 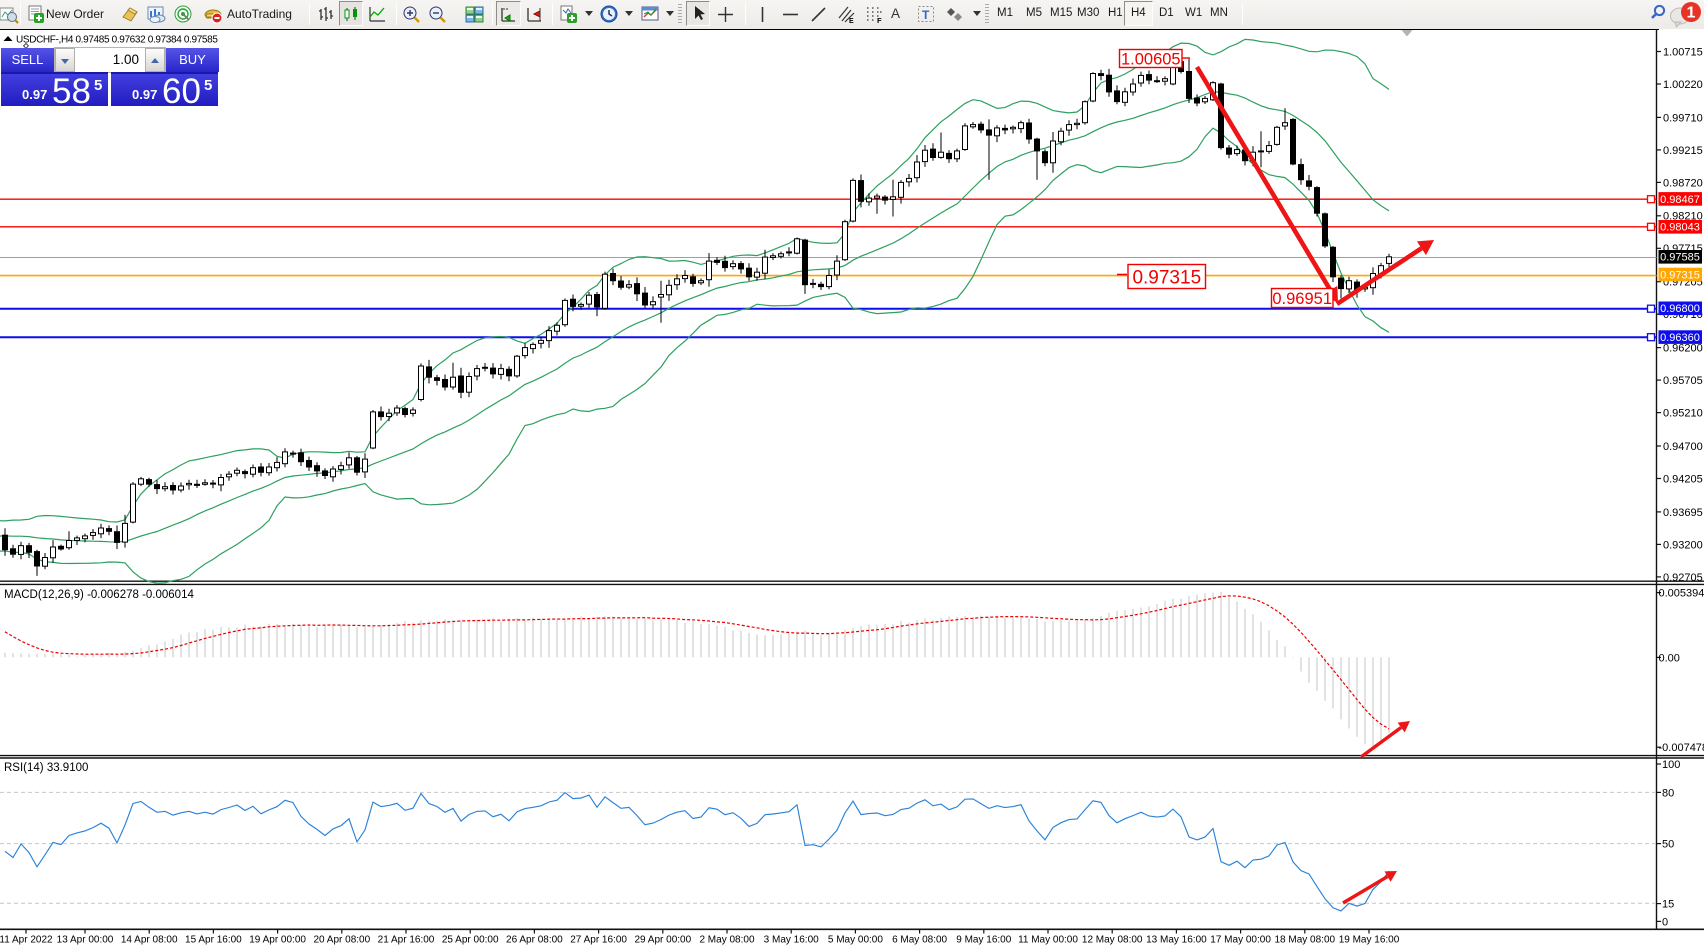 What do you see at coordinates (851, 21) in the screenshot?
I see `svg-text: E` at bounding box center [851, 21].